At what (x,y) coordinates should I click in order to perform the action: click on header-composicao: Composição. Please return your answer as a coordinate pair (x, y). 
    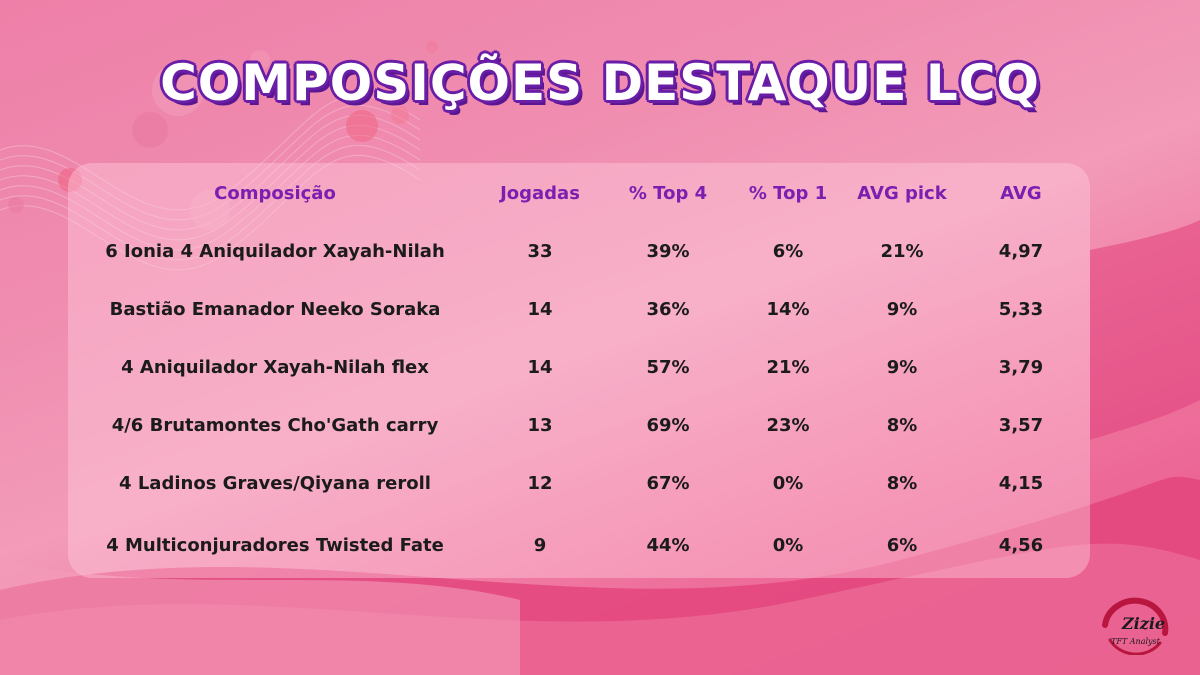
    Looking at the image, I should click on (275, 193).